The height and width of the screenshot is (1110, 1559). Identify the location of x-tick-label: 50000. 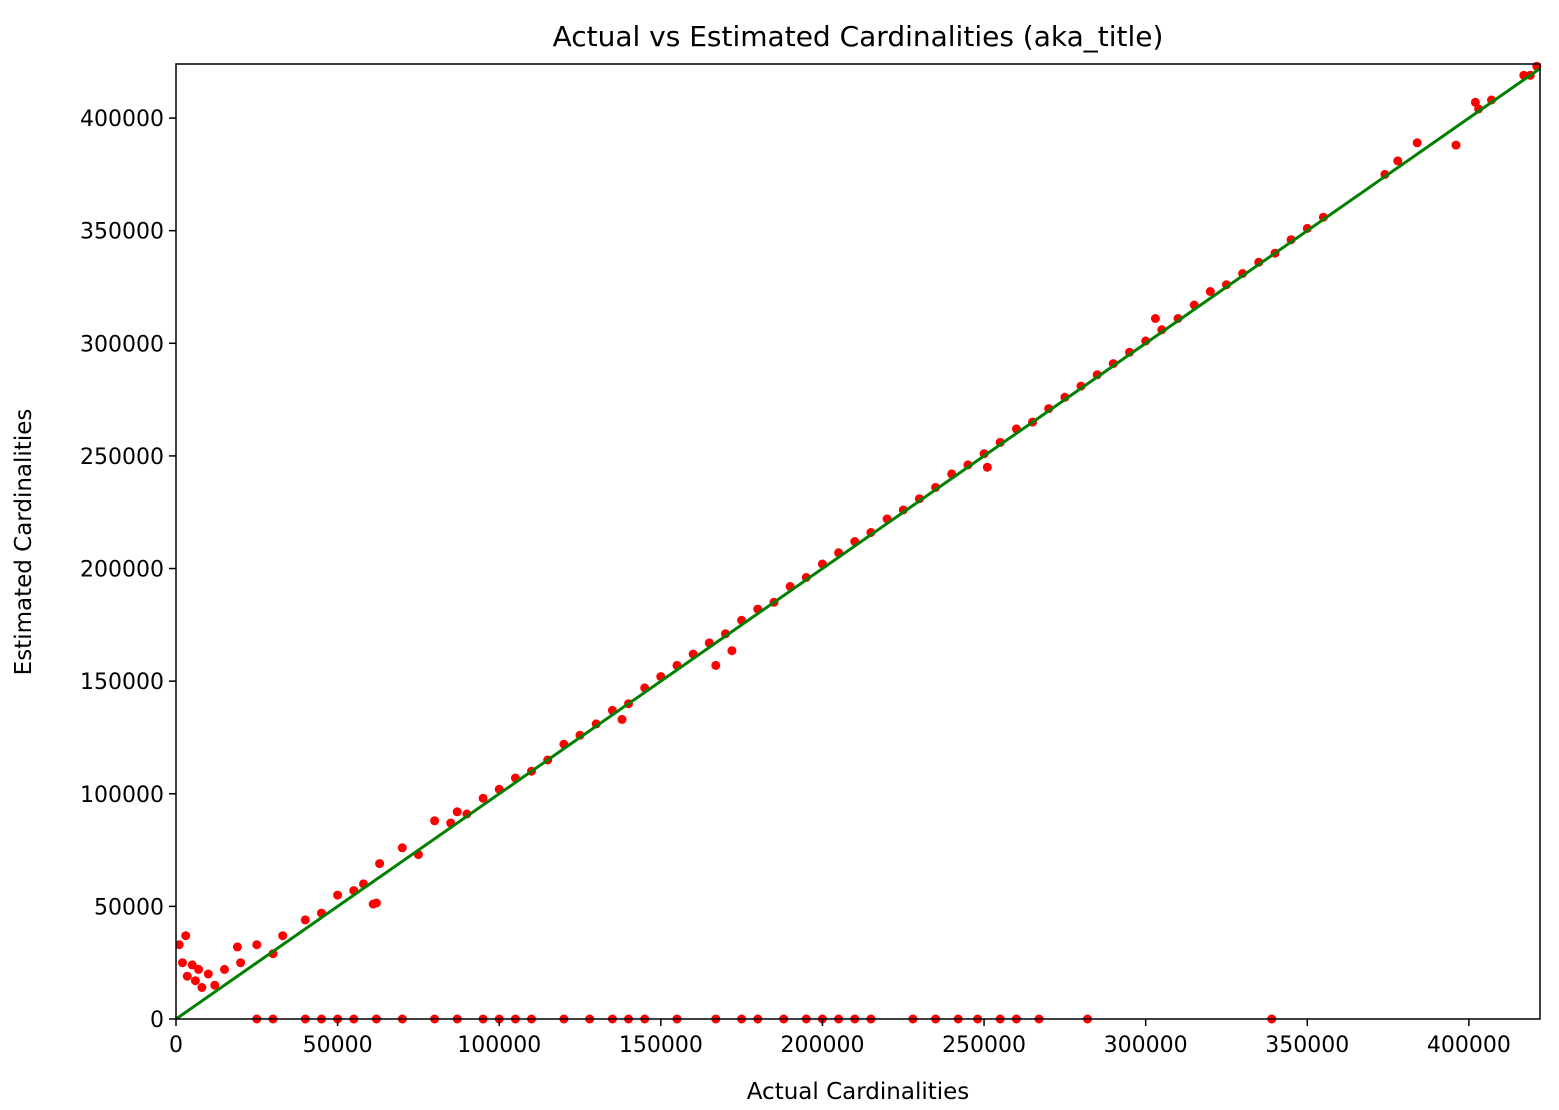
(338, 1045).